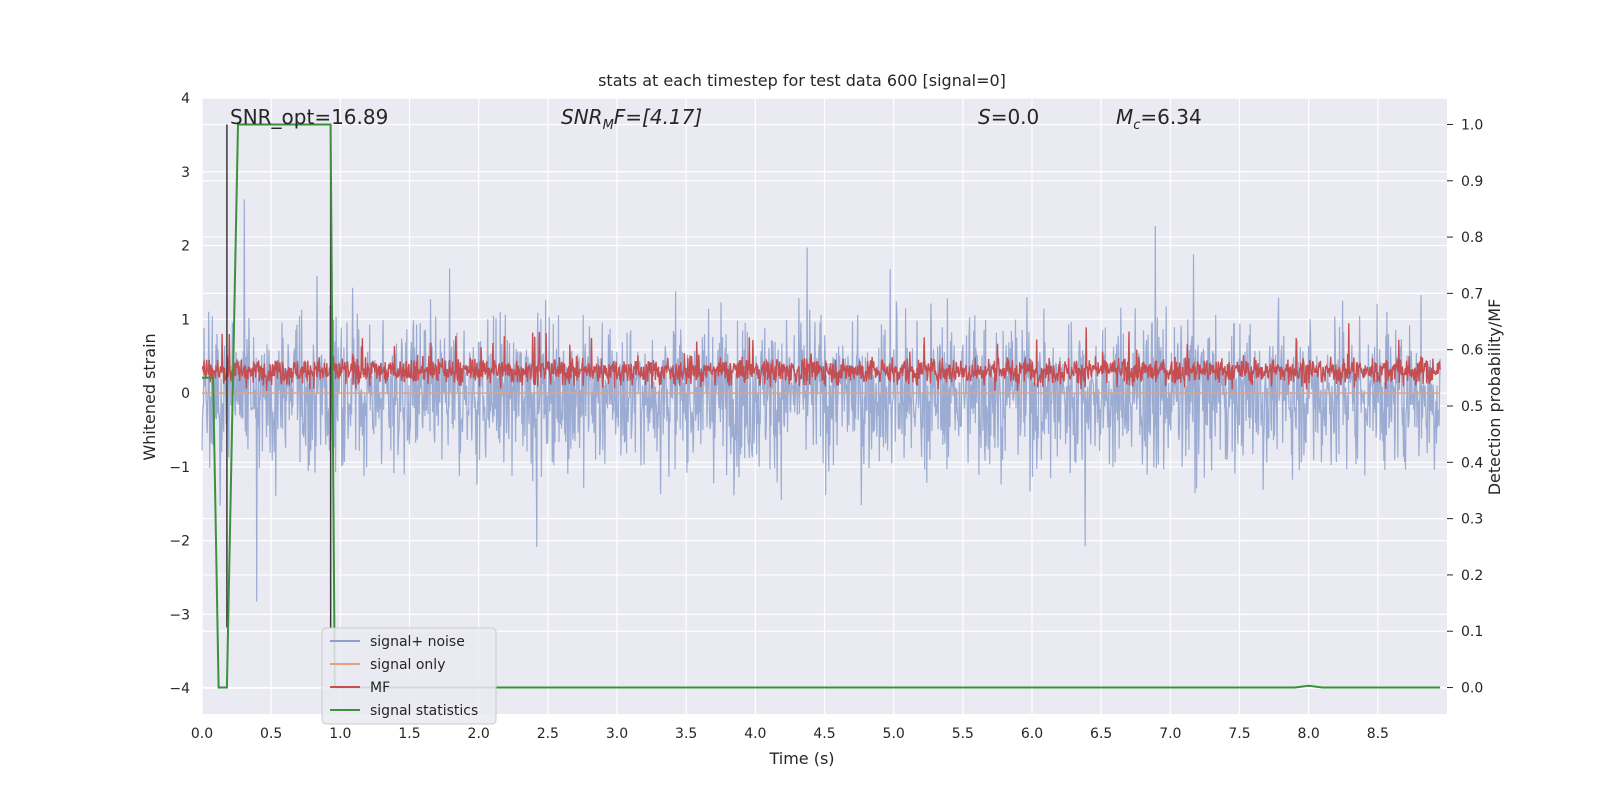  Describe the element at coordinates (984, 117) in the screenshot. I see `annotation-s-main: S` at that location.